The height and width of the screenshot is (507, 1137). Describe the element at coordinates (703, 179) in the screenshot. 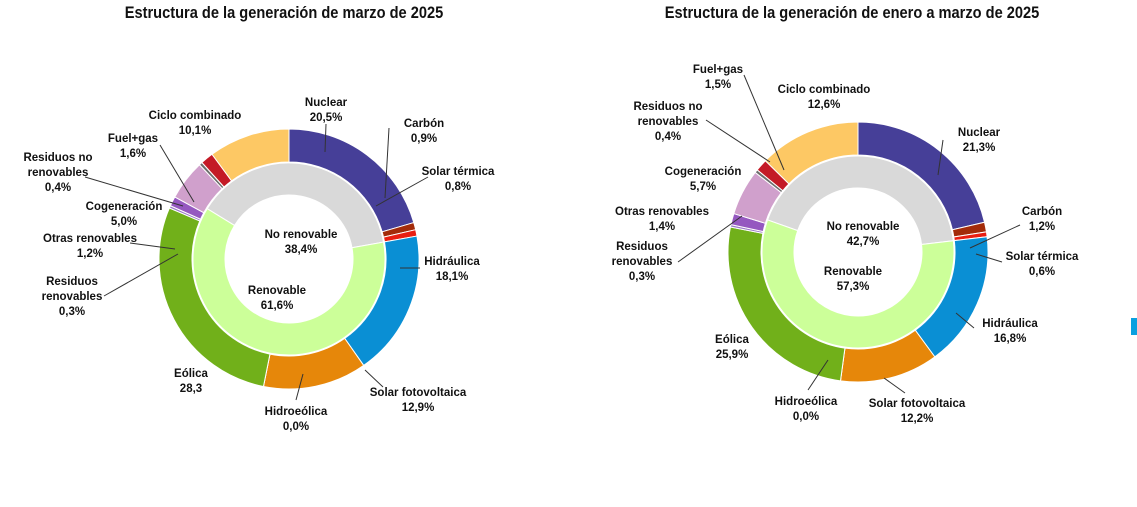

I see `label-cogeneracion: Cogeneración 5,7%` at that location.